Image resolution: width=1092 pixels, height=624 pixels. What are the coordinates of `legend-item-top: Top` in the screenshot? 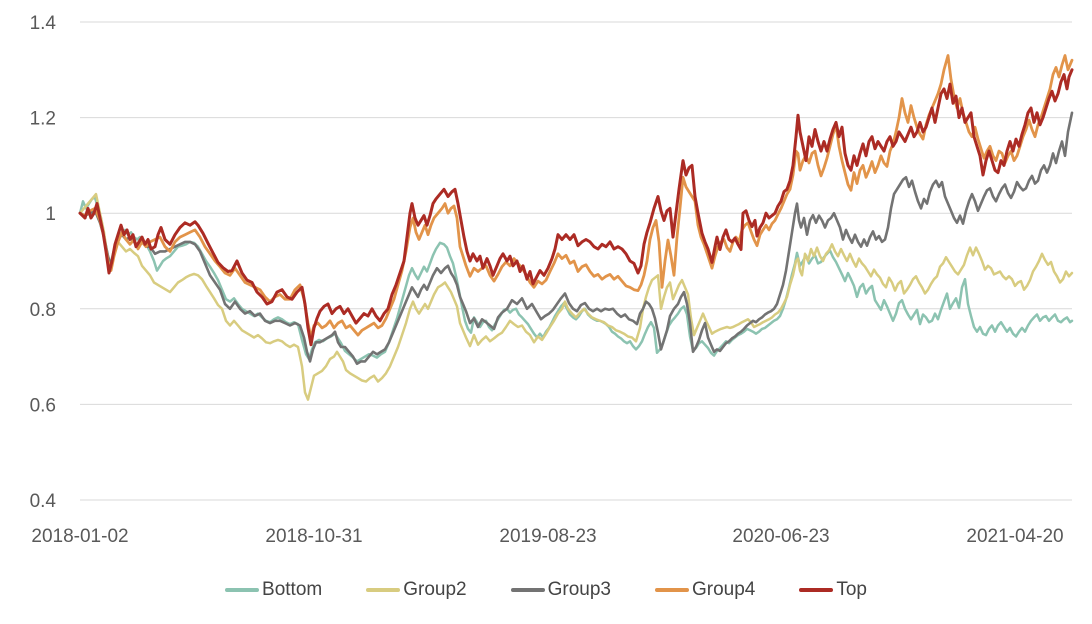 It's located at (833, 590).